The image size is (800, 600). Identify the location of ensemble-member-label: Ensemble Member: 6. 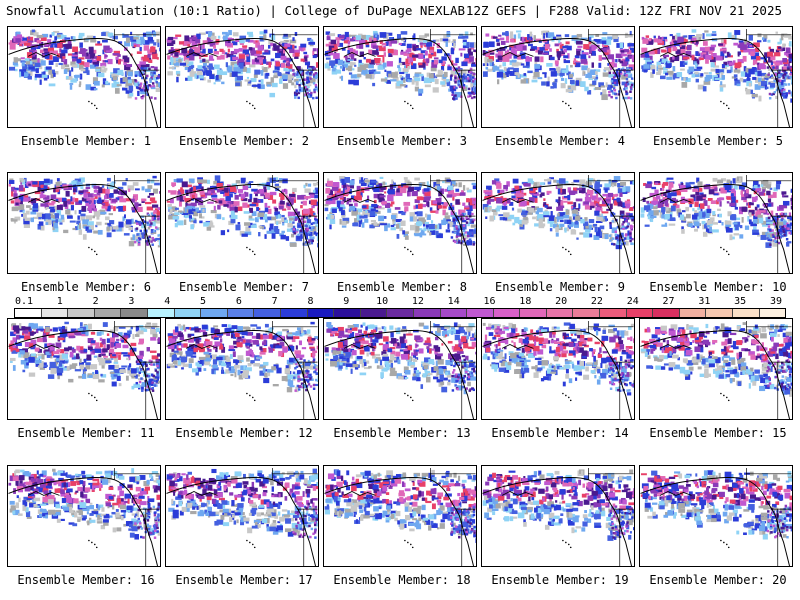
(86, 287).